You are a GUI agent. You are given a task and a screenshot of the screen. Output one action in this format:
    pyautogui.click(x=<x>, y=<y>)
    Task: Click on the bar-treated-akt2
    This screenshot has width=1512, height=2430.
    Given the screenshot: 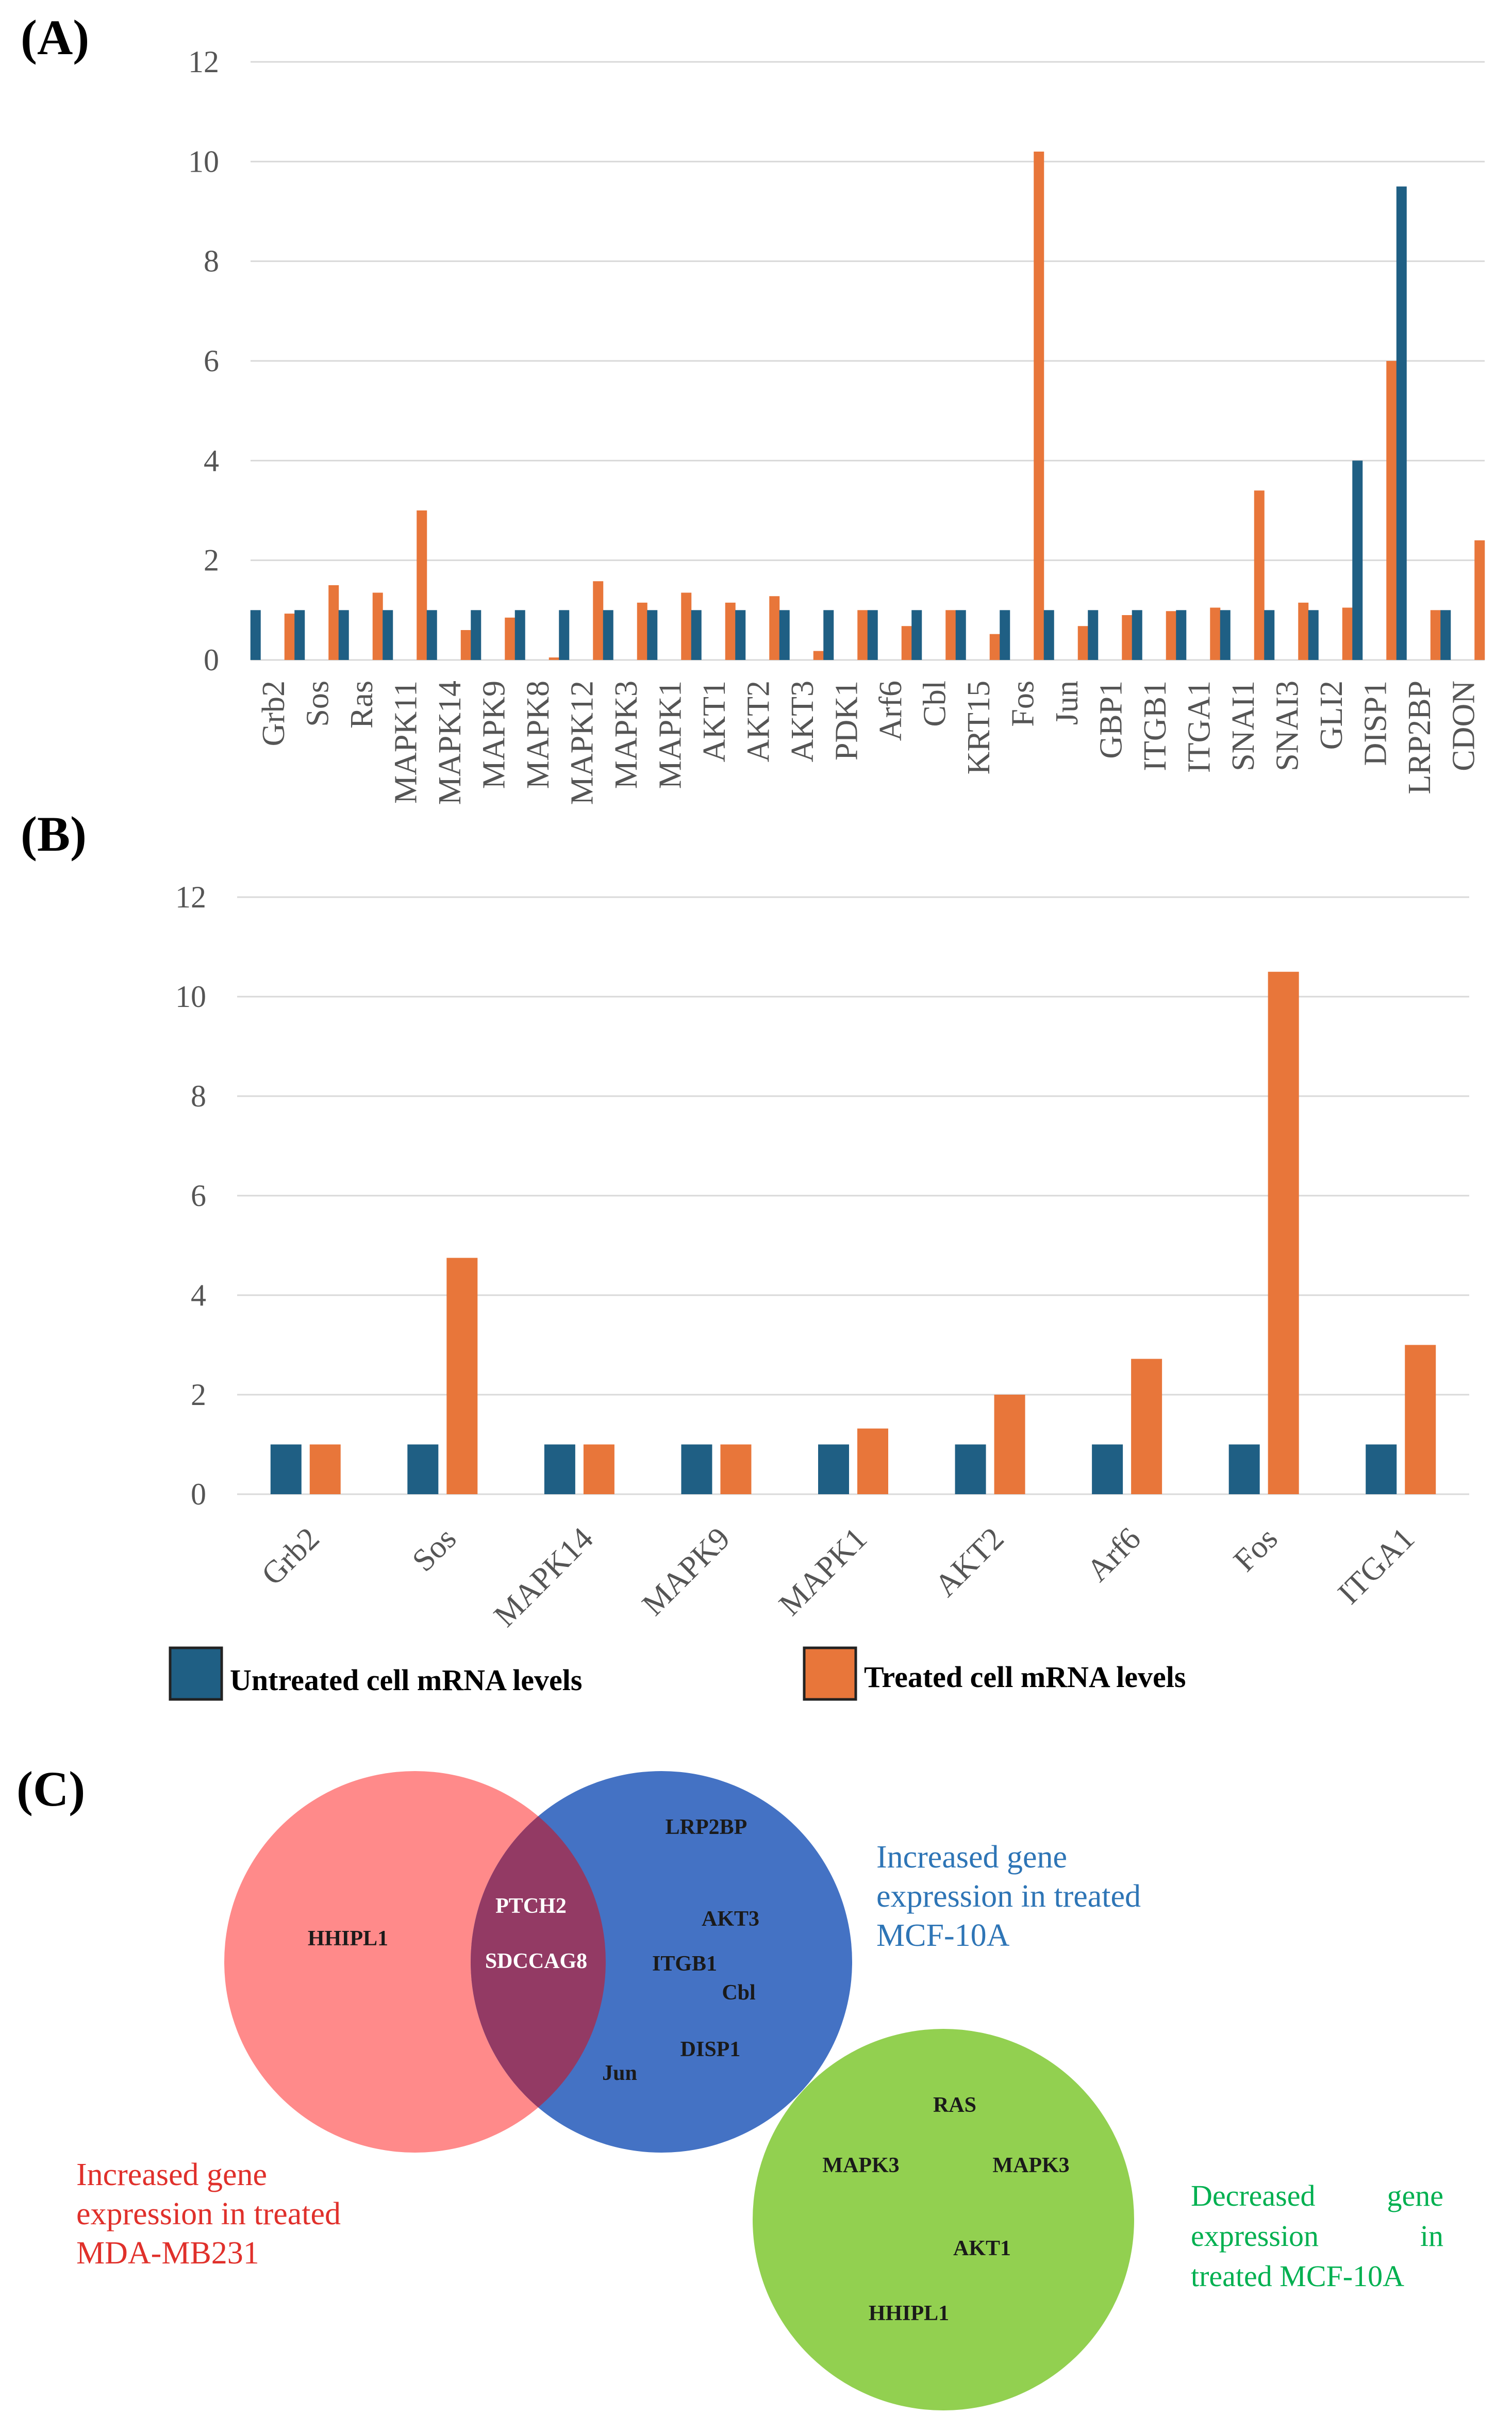 What is the action you would take?
    pyautogui.click(x=1010, y=1444)
    